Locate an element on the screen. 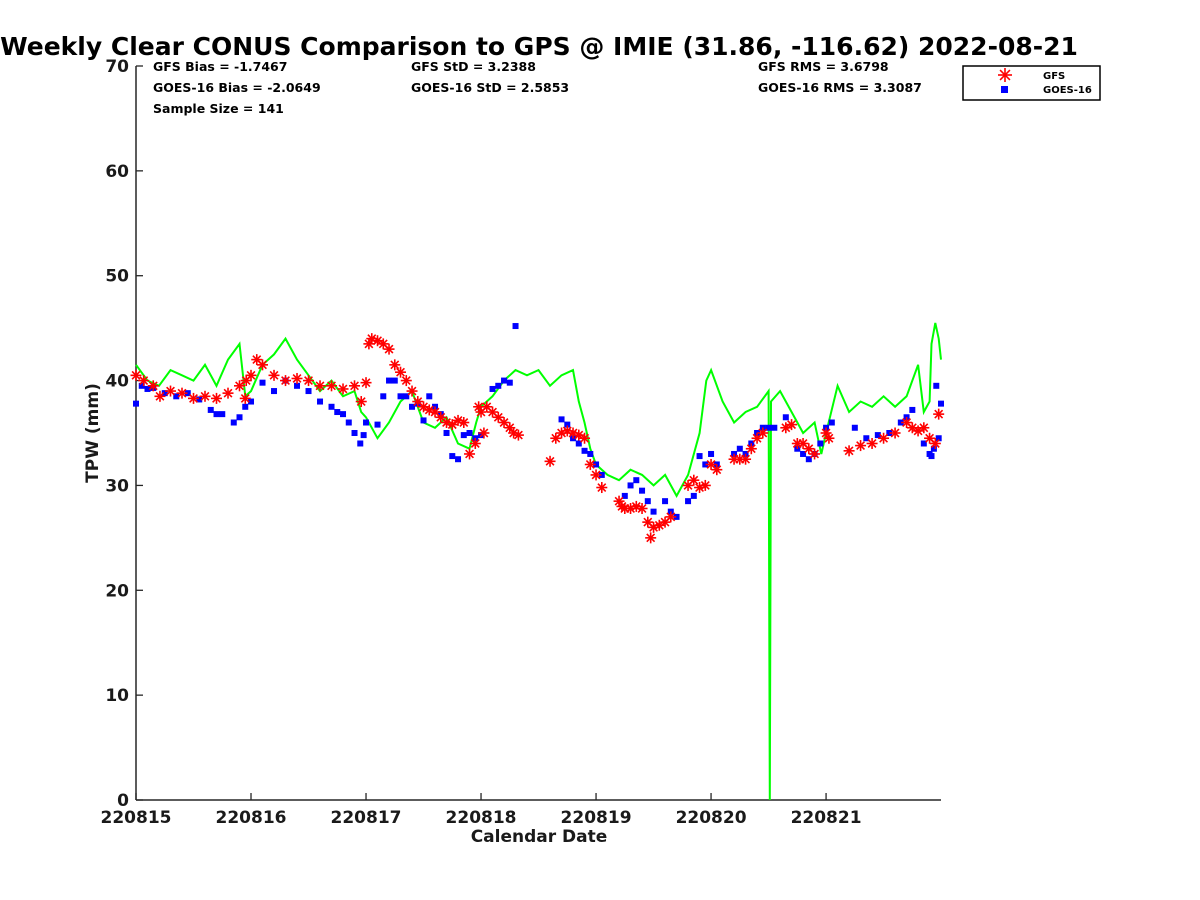 The image size is (1200, 900). y-tick-label: 40 is located at coordinates (117, 382).